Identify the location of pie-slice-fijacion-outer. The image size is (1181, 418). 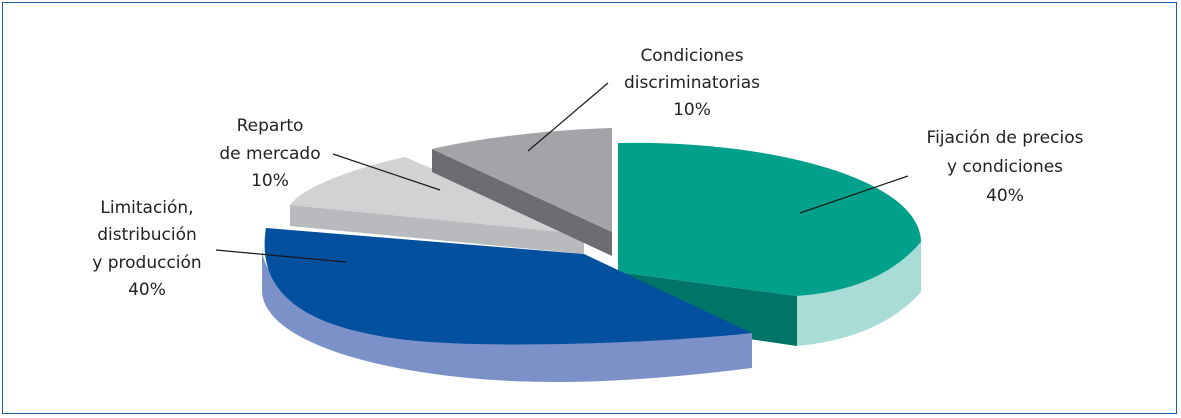
(859, 294).